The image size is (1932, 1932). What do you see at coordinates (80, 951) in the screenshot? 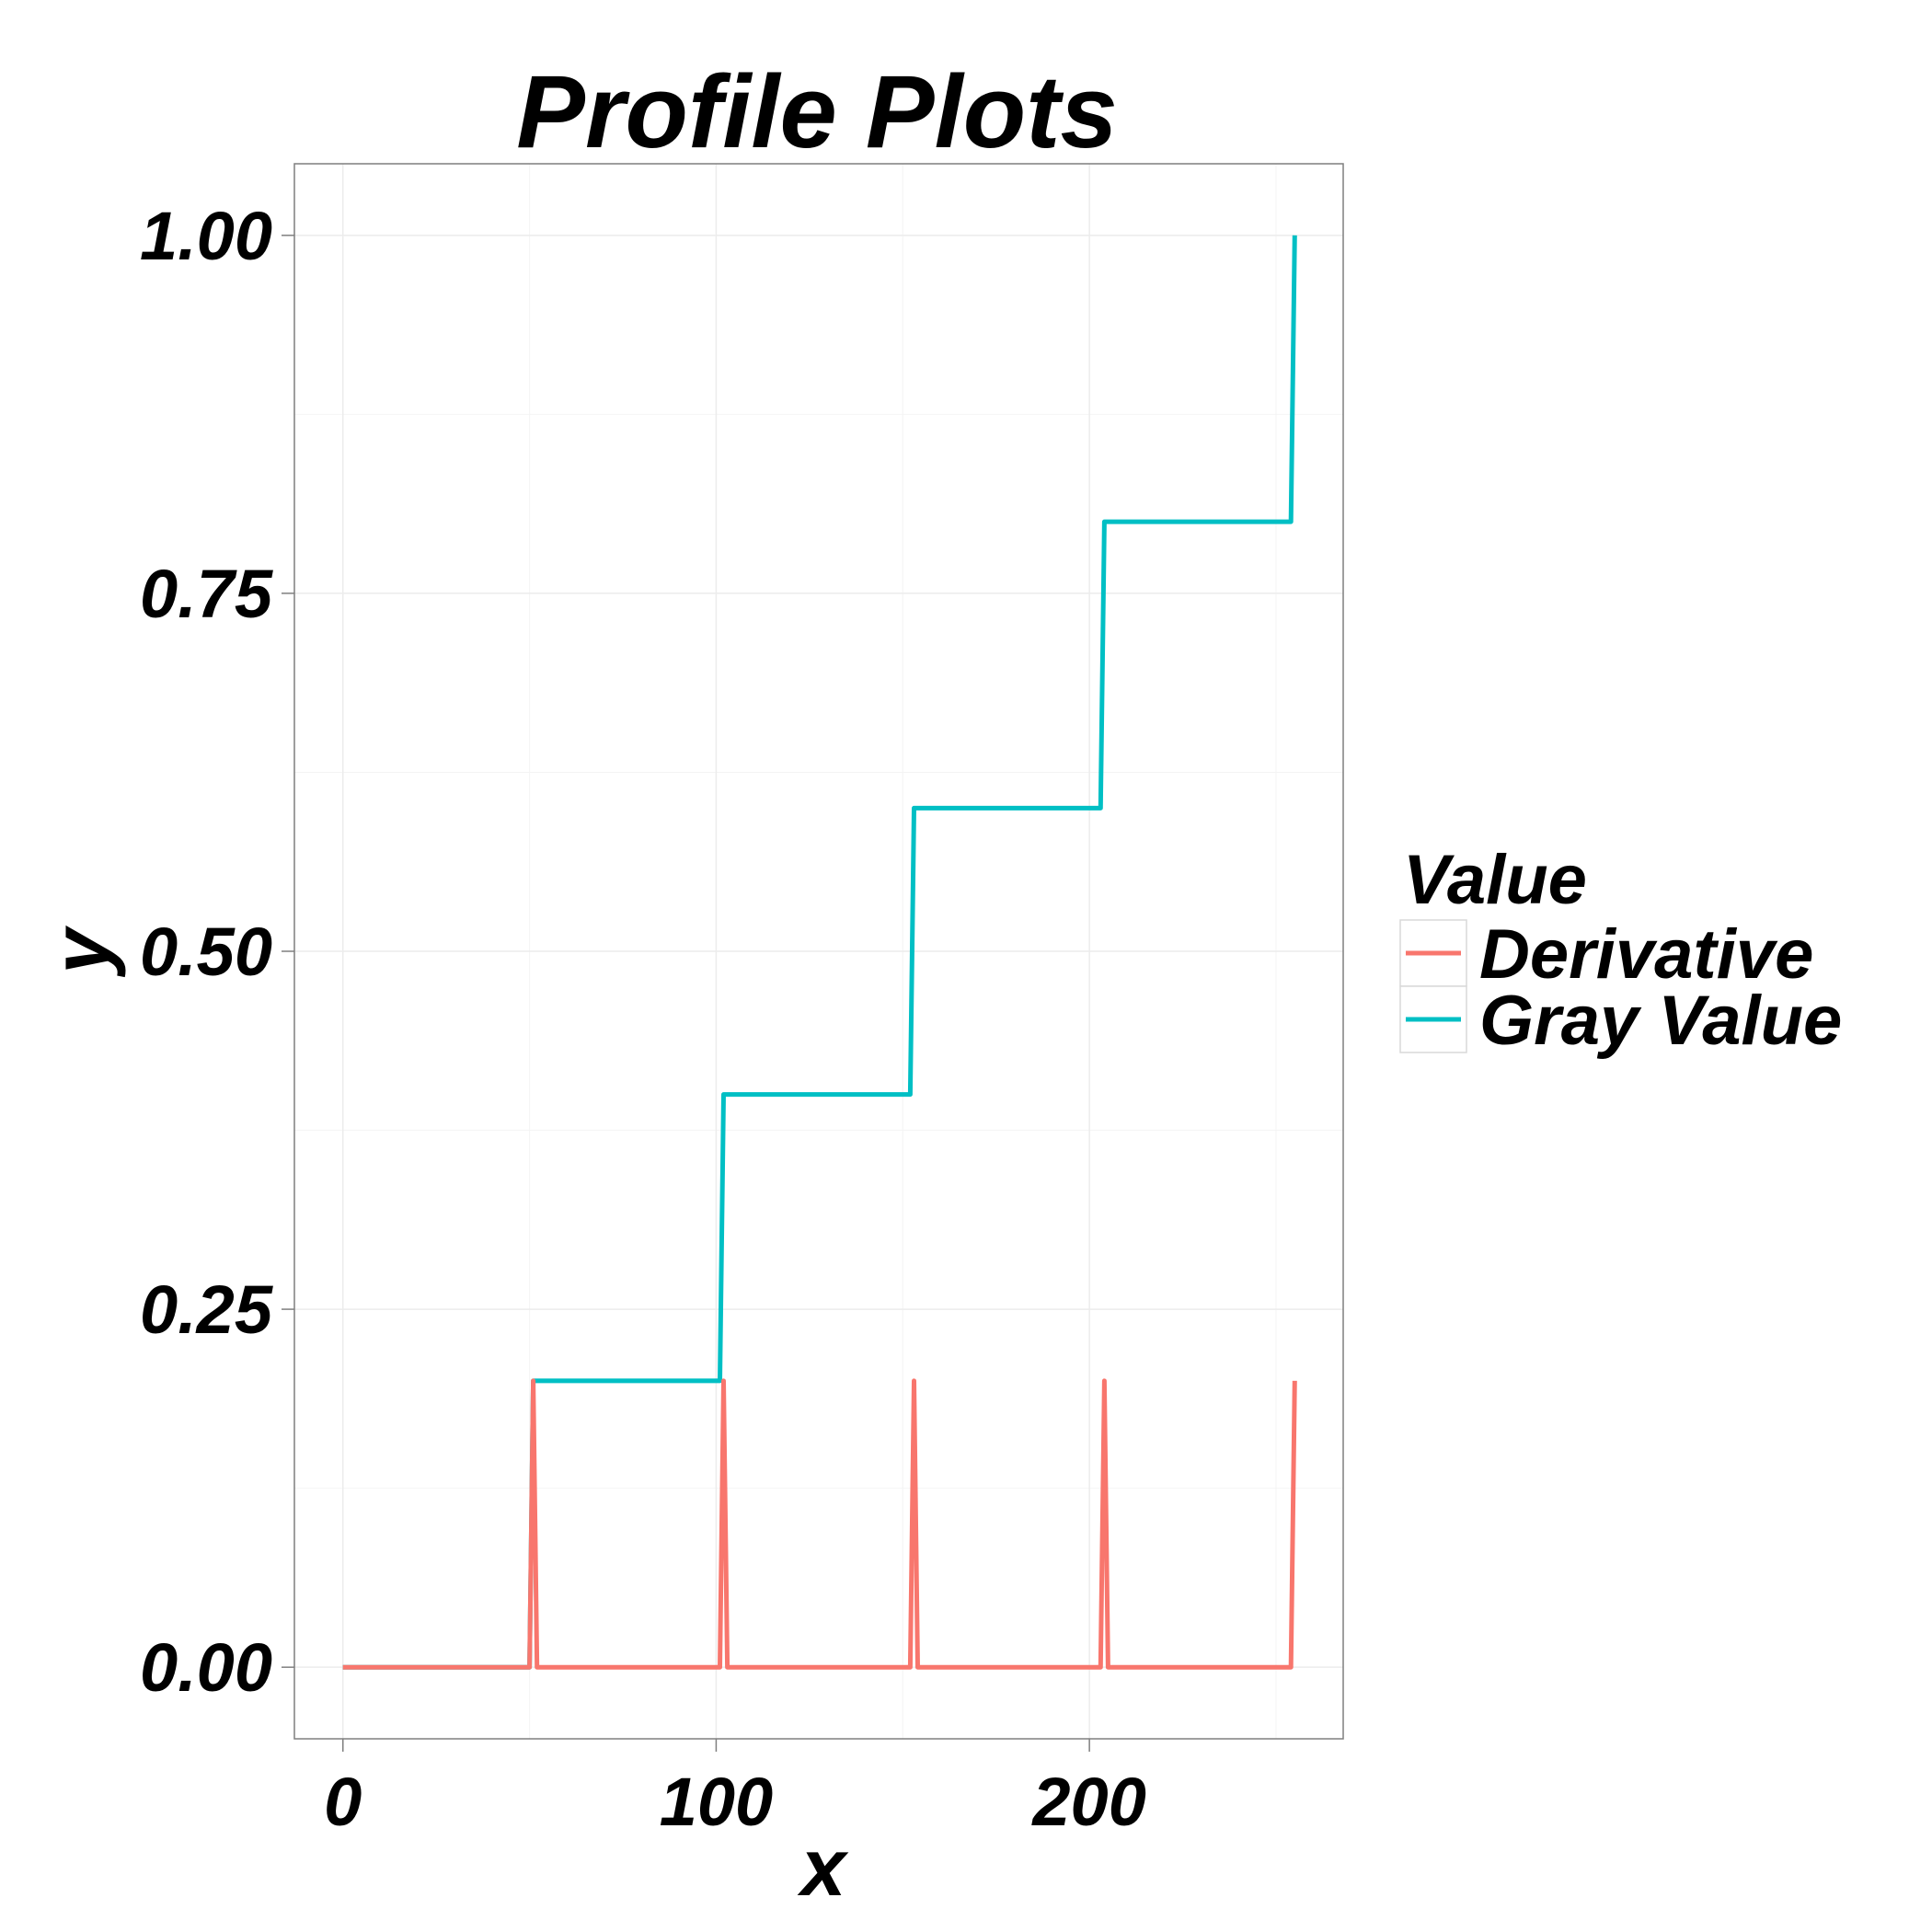
I see `y-axis-title: y` at bounding box center [80, 951].